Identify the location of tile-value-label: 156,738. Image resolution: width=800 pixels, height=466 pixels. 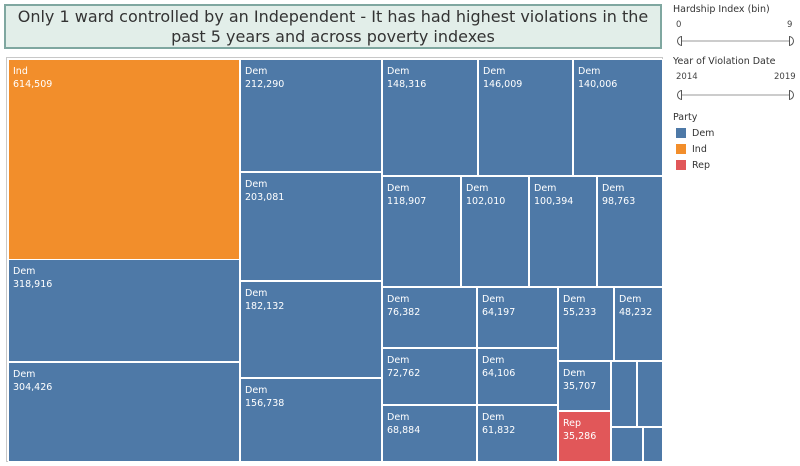
(265, 403).